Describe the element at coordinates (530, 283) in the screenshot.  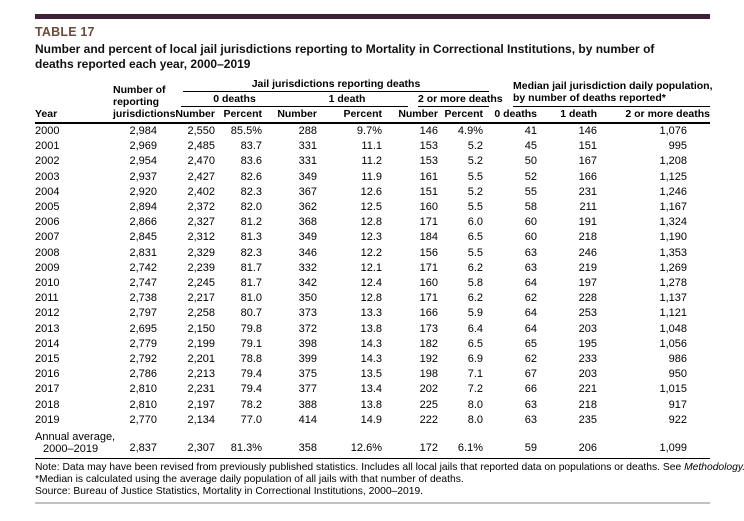
I see `cell-median-0deaths: 64` at that location.